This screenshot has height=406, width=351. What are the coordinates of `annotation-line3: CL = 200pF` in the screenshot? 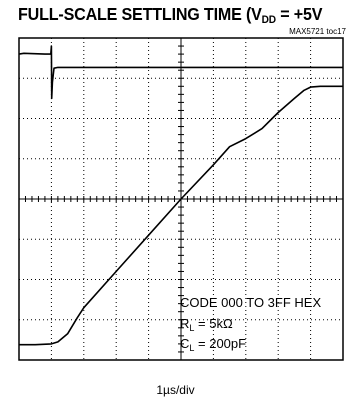 It's located at (213, 344).